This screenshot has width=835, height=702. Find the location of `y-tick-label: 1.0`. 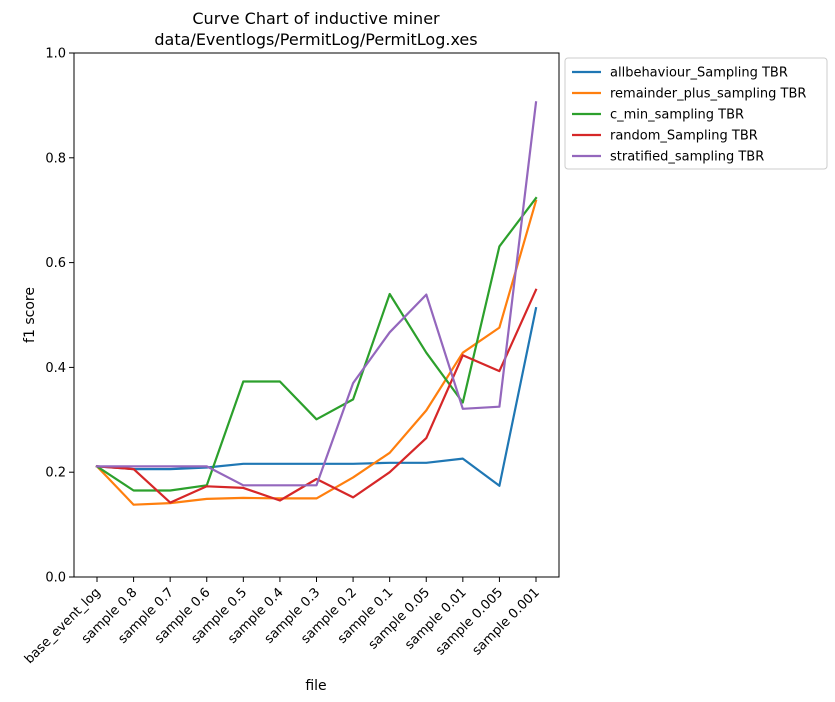

y-tick-label: 1.0 is located at coordinates (55, 54).